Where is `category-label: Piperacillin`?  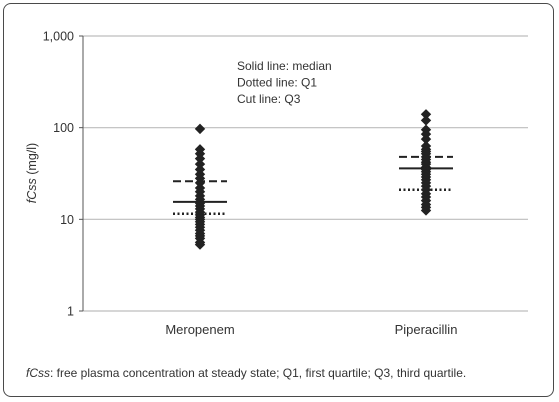 category-label: Piperacillin is located at coordinates (426, 329).